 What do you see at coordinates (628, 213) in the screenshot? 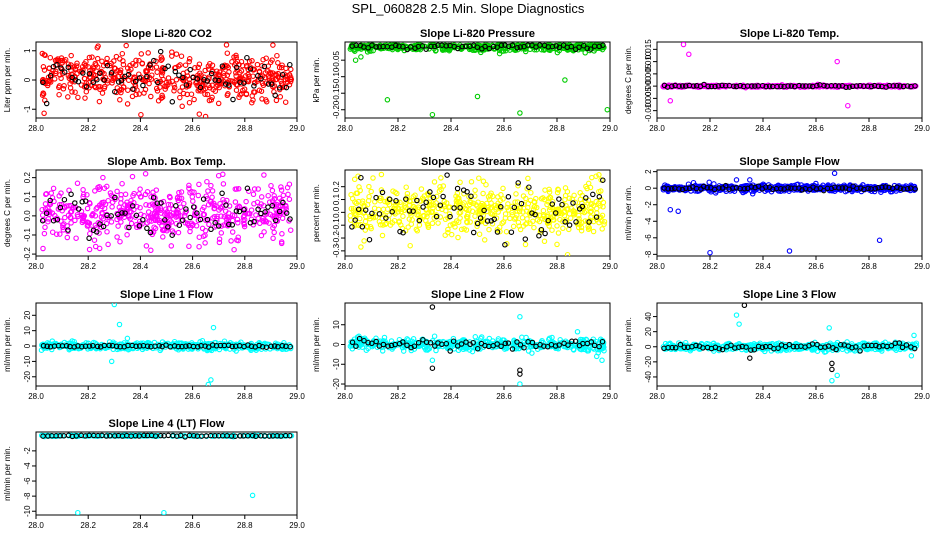
I see `y-axis-label: ml/min per min.` at bounding box center [628, 213].